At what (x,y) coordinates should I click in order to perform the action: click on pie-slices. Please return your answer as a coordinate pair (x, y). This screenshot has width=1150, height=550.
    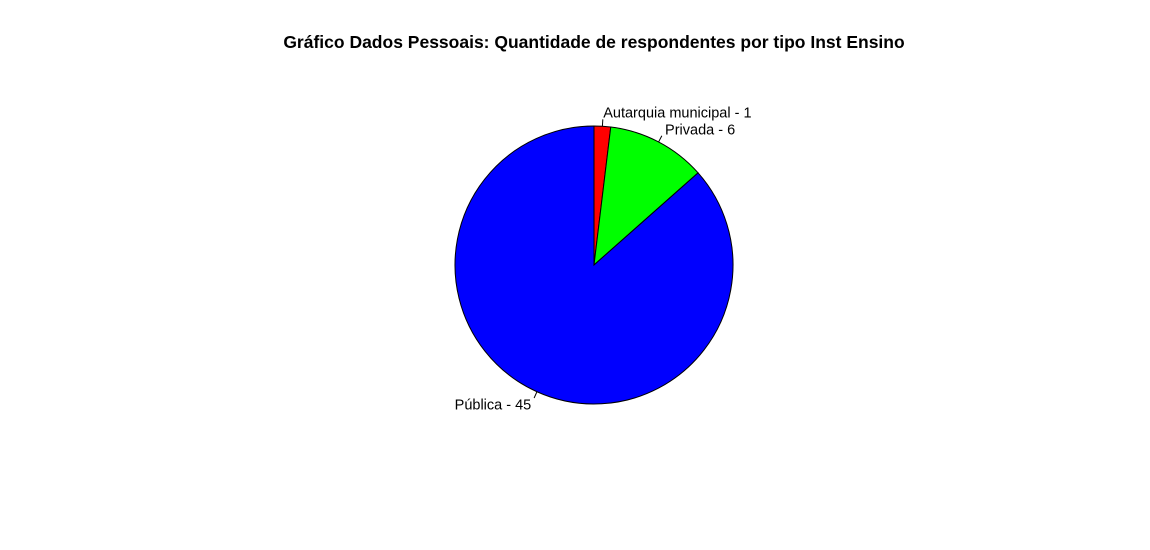
    Looking at the image, I should click on (594, 265).